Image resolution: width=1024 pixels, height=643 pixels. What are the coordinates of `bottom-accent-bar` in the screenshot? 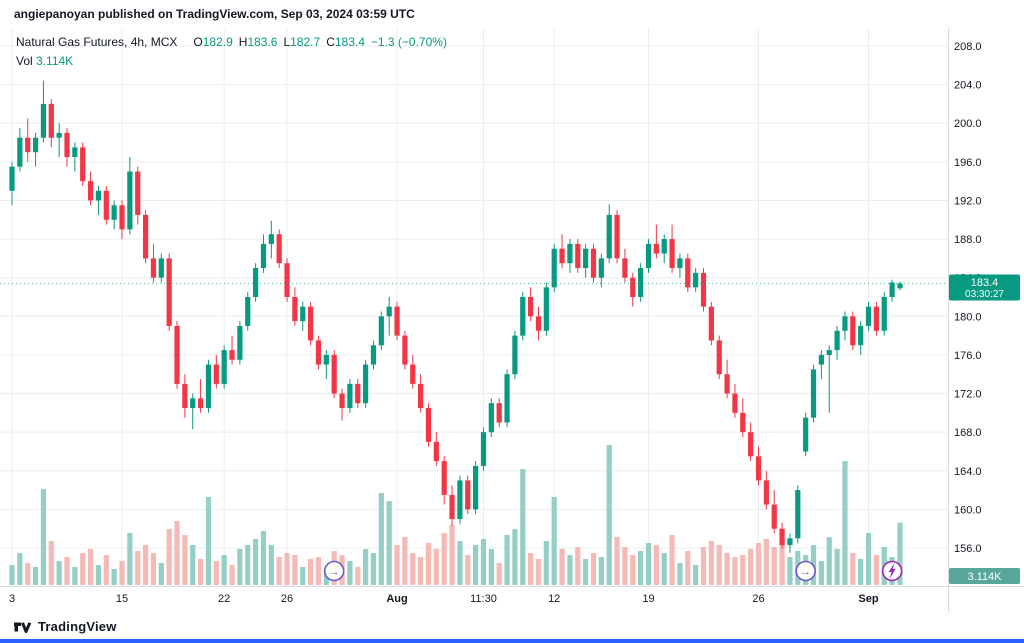 It's located at (512, 641).